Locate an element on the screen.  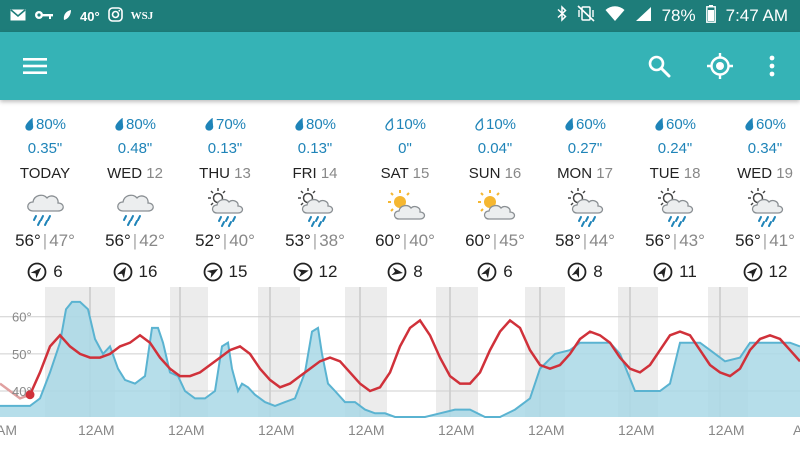
day-column: 80% 0.13" FRI 14 53° | 38° 12 is located at coordinates (315, 195).